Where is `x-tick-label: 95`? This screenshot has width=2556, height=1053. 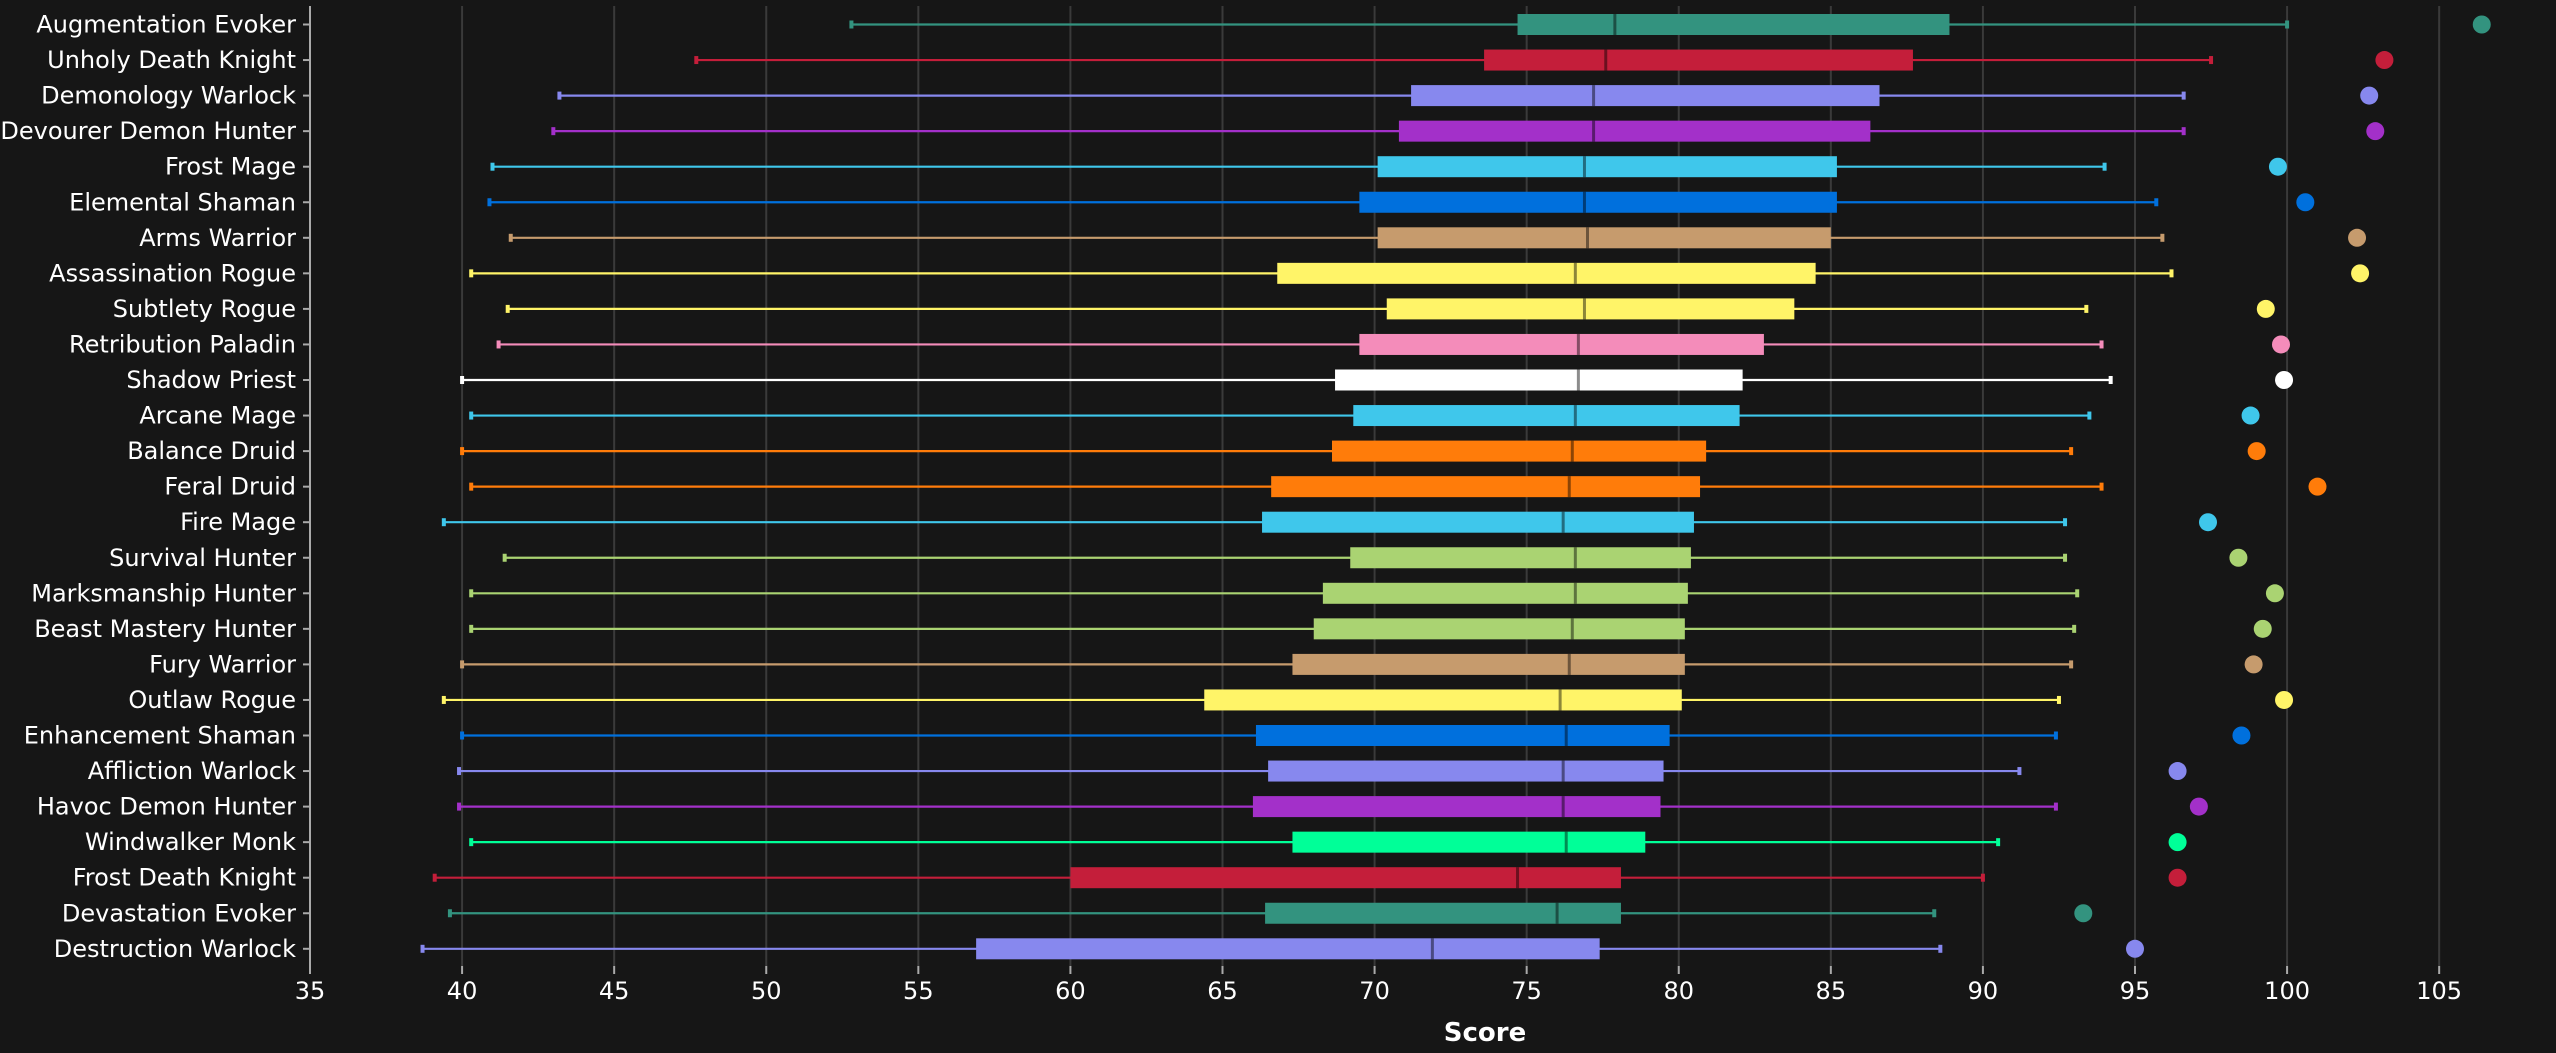
x-tick-label: 95 is located at coordinates (2135, 991).